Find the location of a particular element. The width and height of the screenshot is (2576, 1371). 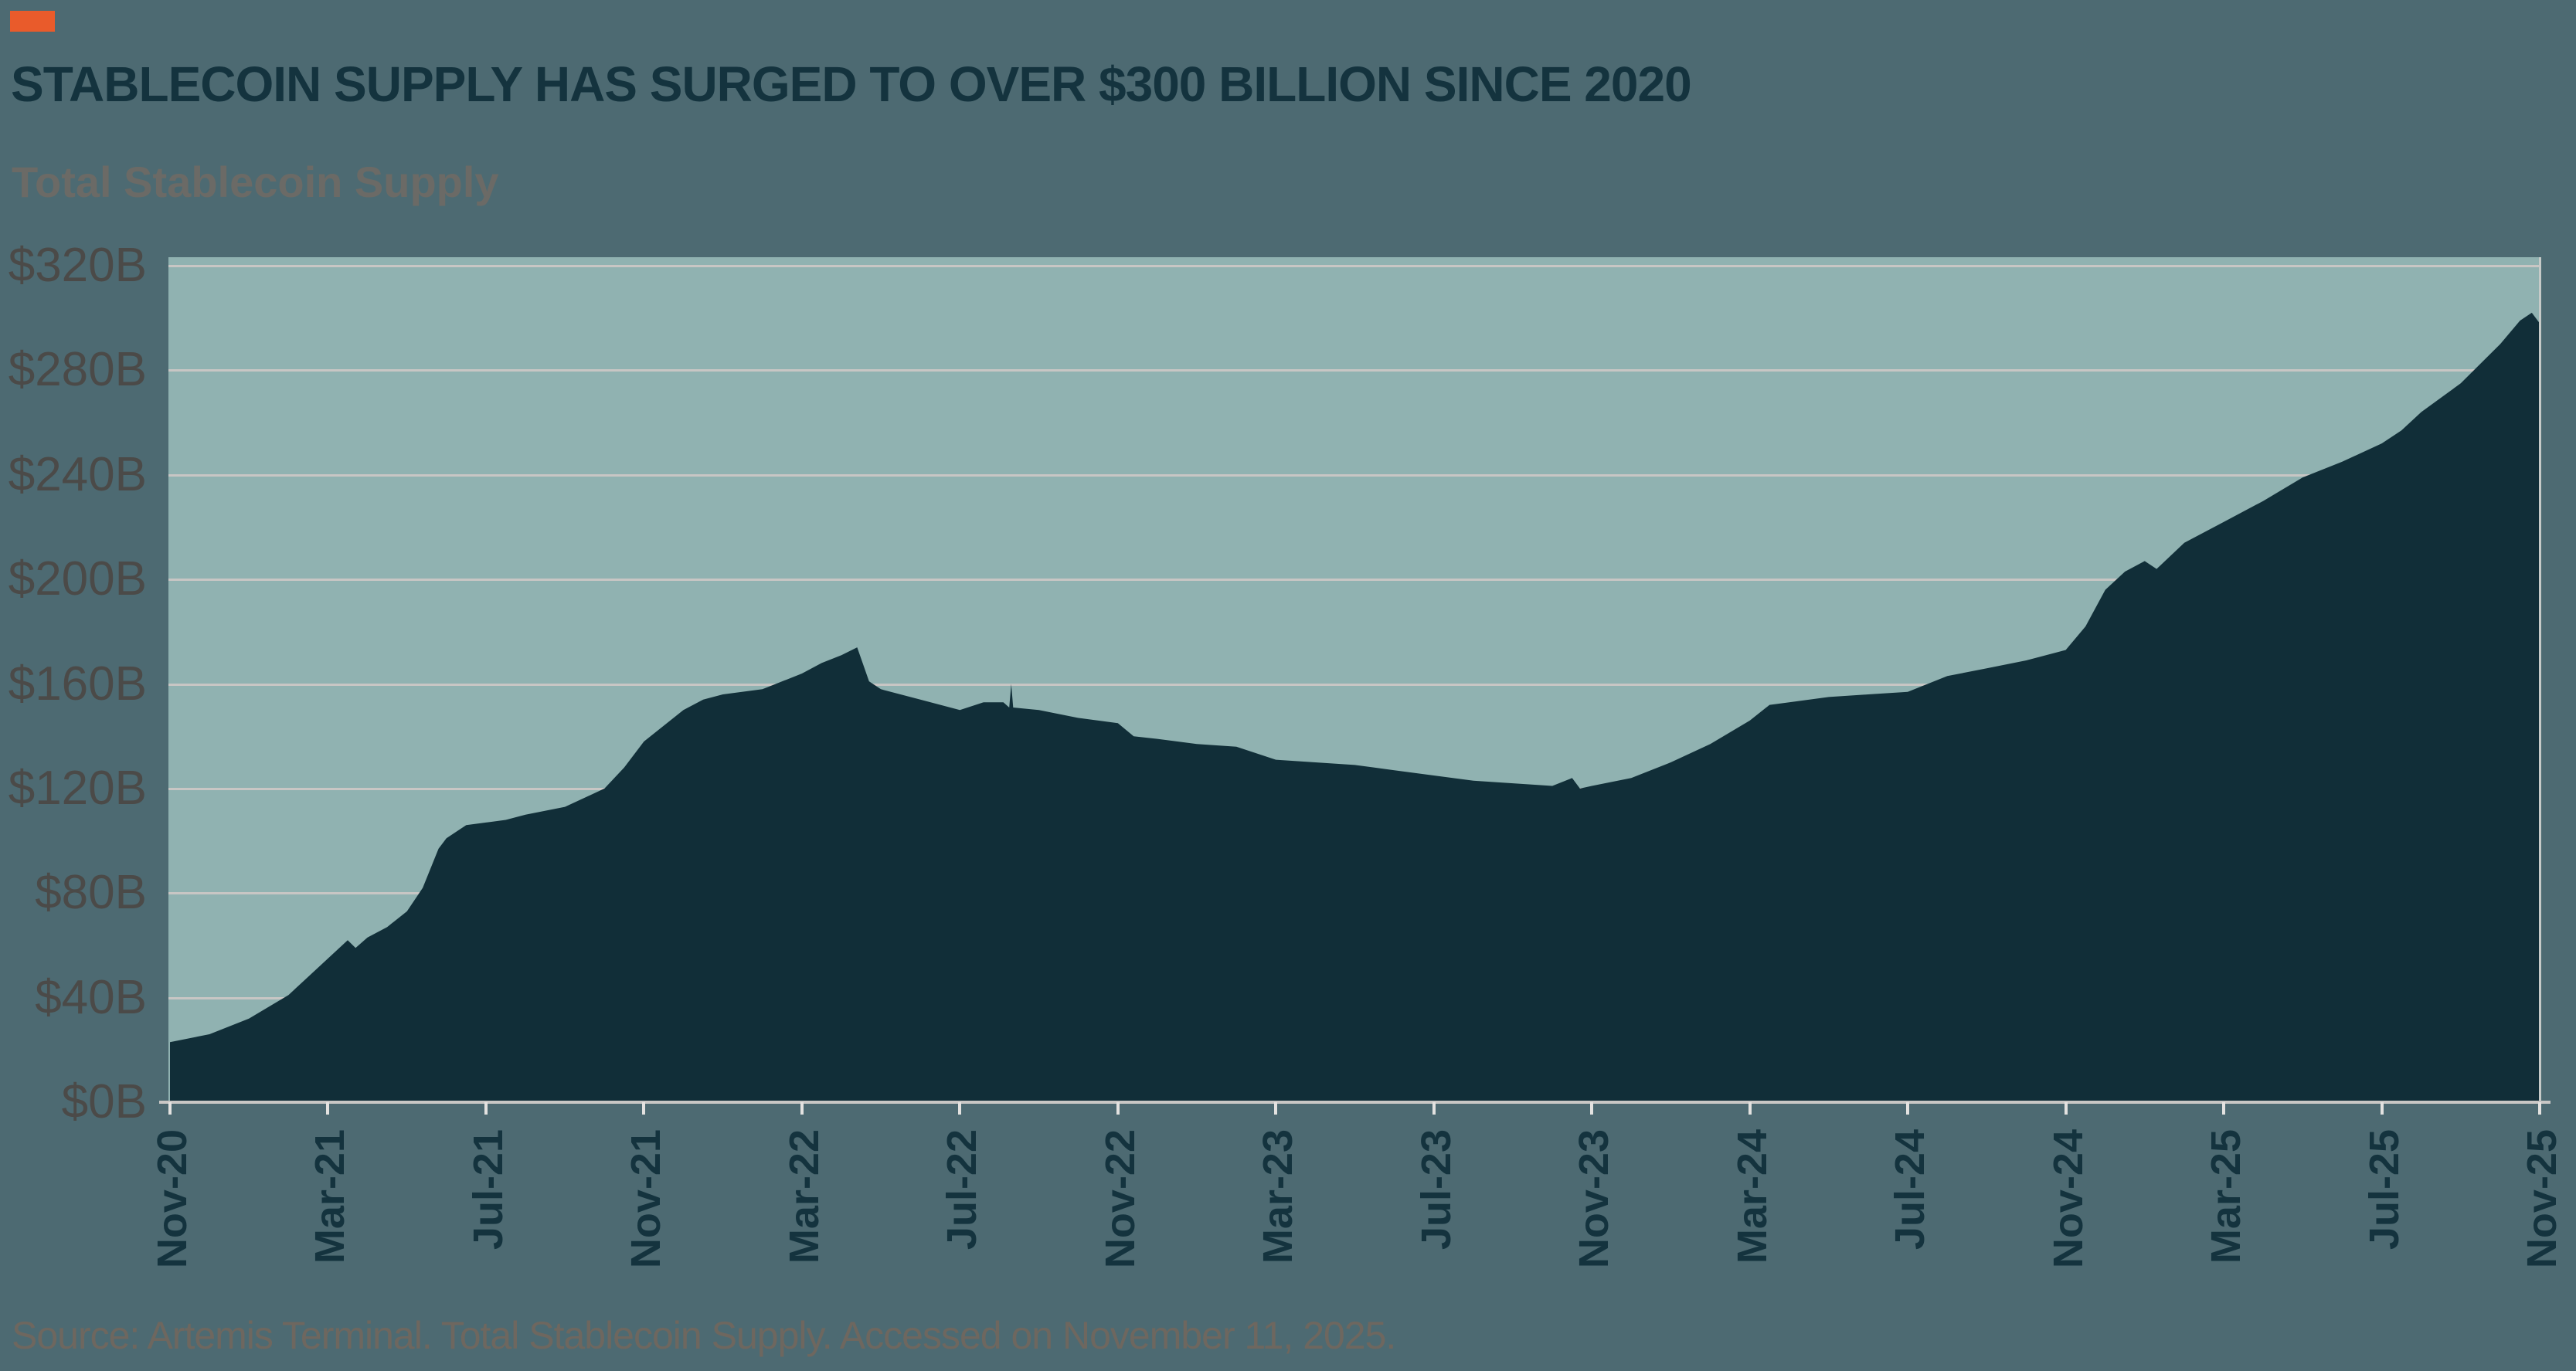

plot-right-border is located at coordinates (2540, 679).